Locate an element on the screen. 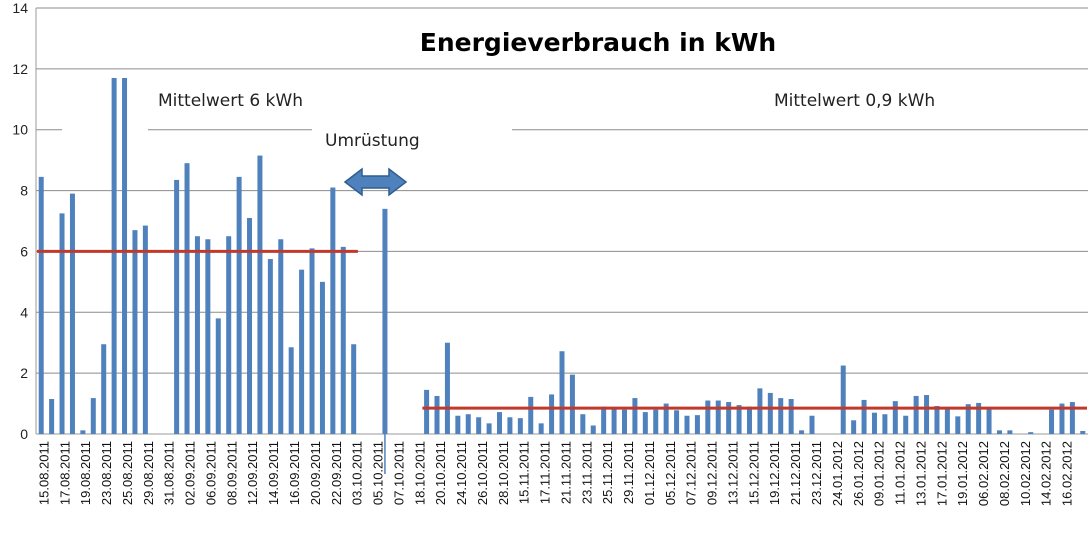  y-axis-ticks: 0 2 4 6 8 10 12 14 is located at coordinates (20, 221).